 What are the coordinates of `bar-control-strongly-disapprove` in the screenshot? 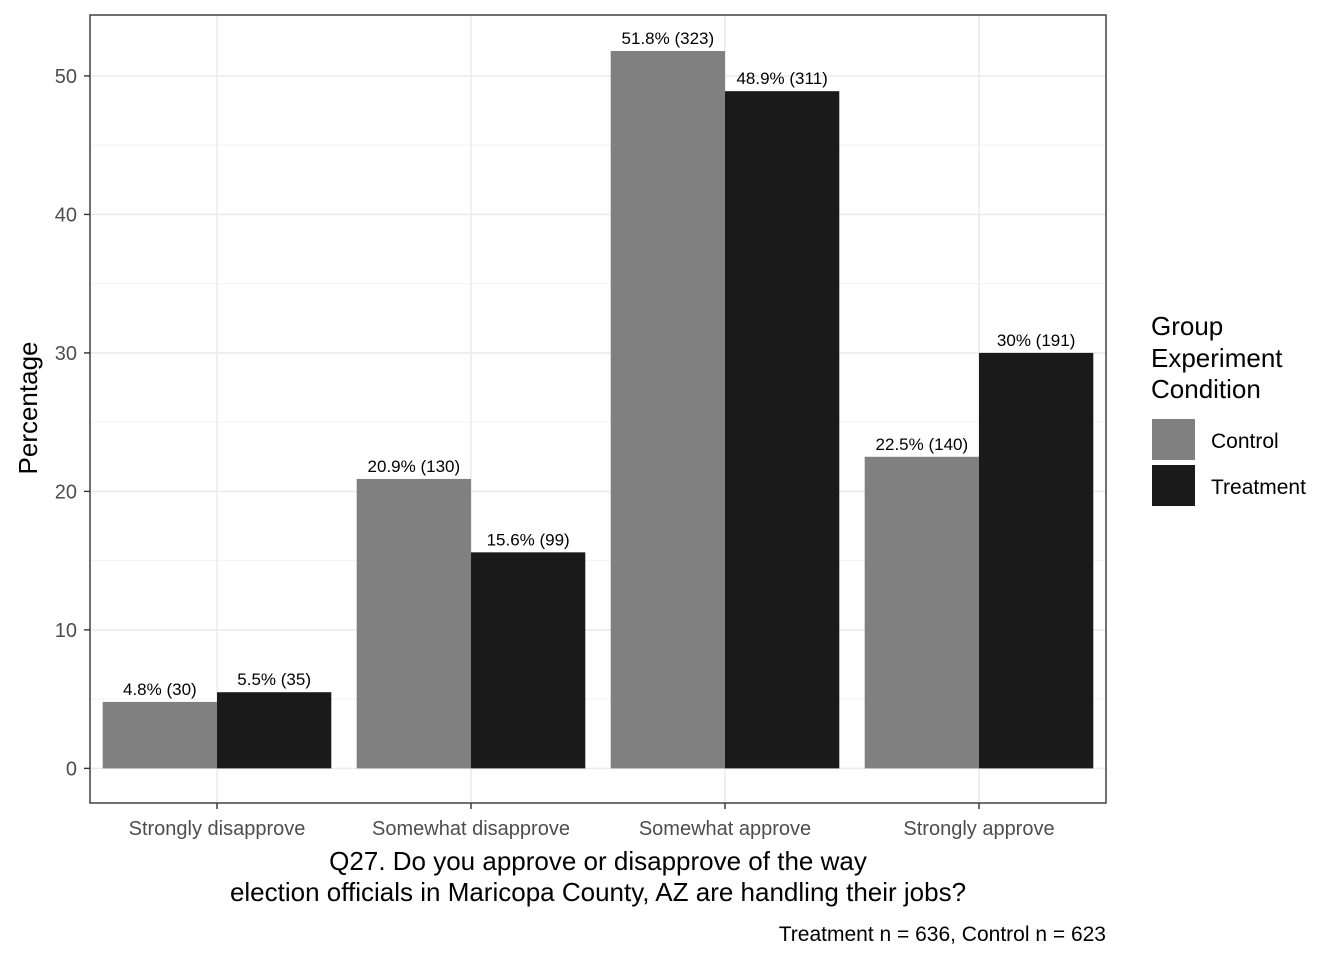 It's located at (159, 735).